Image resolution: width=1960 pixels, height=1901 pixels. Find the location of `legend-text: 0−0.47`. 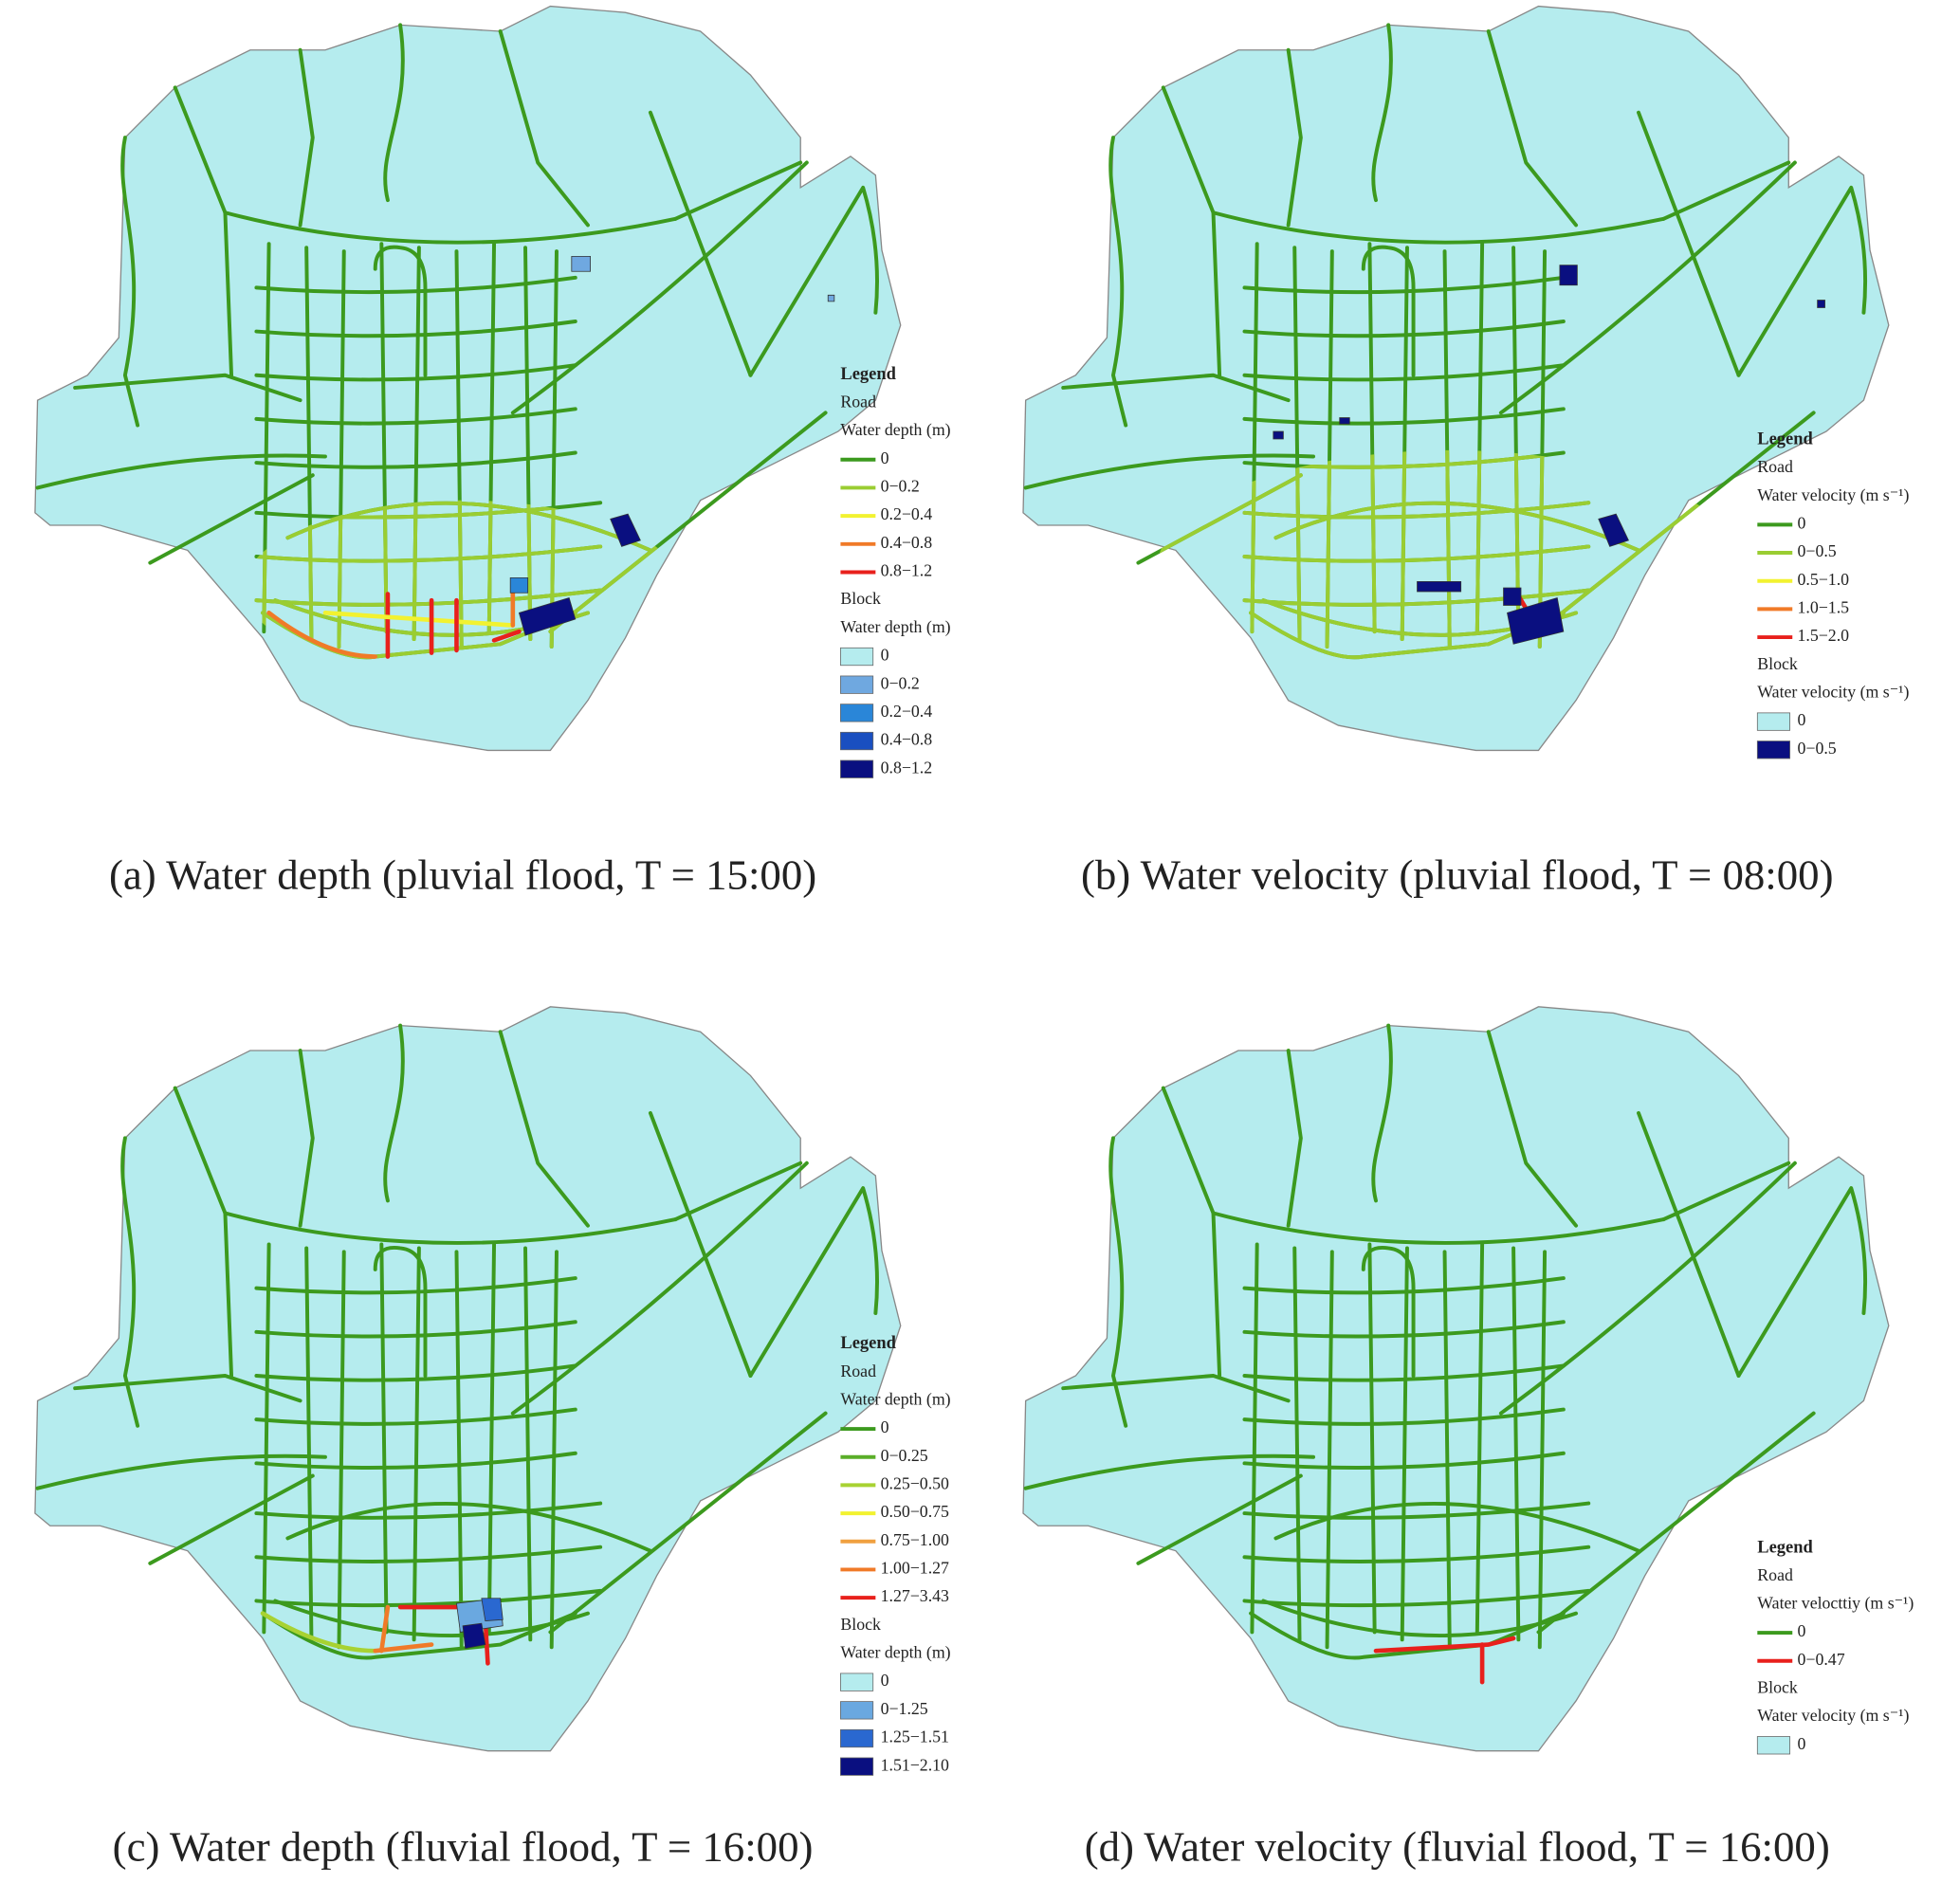

legend-text: 0−0.47 is located at coordinates (1821, 1659).